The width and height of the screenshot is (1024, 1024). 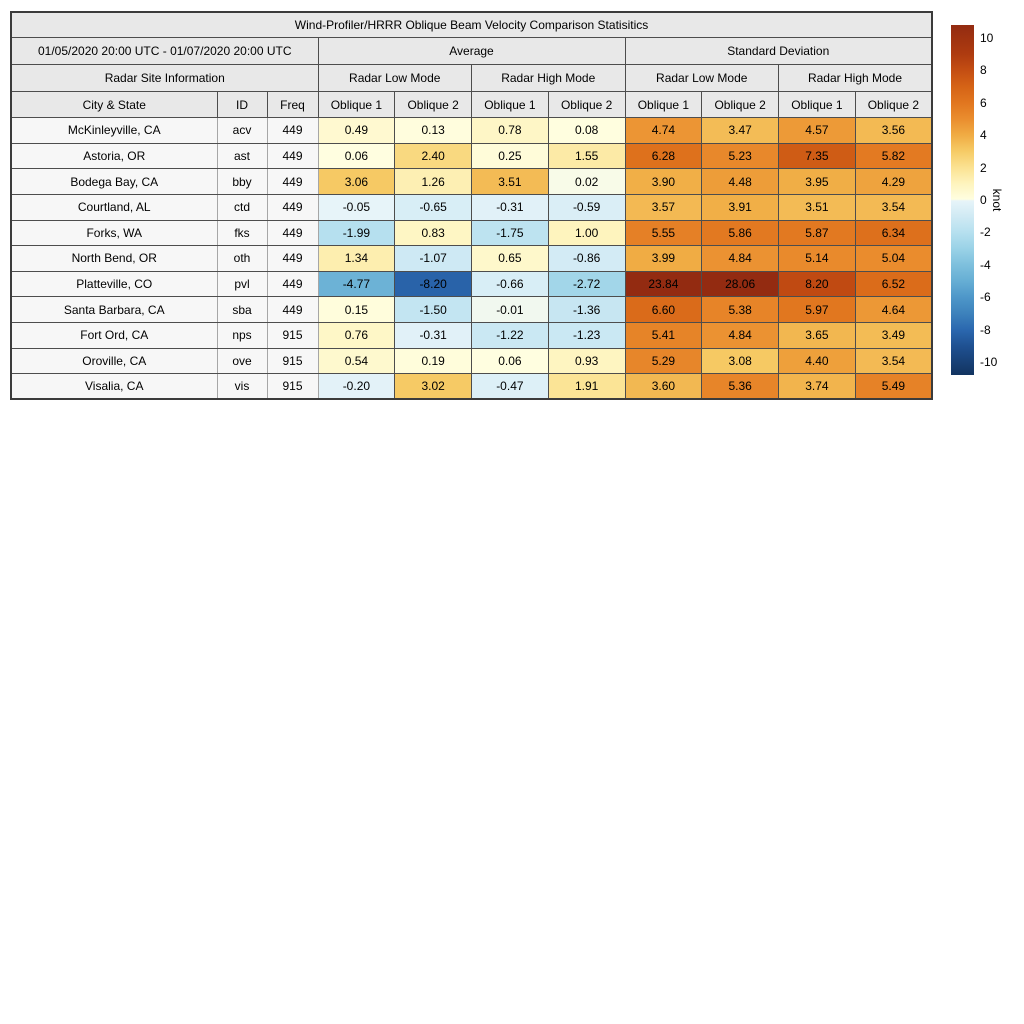 I want to click on site-id-cell: ast, so click(x=242, y=156).